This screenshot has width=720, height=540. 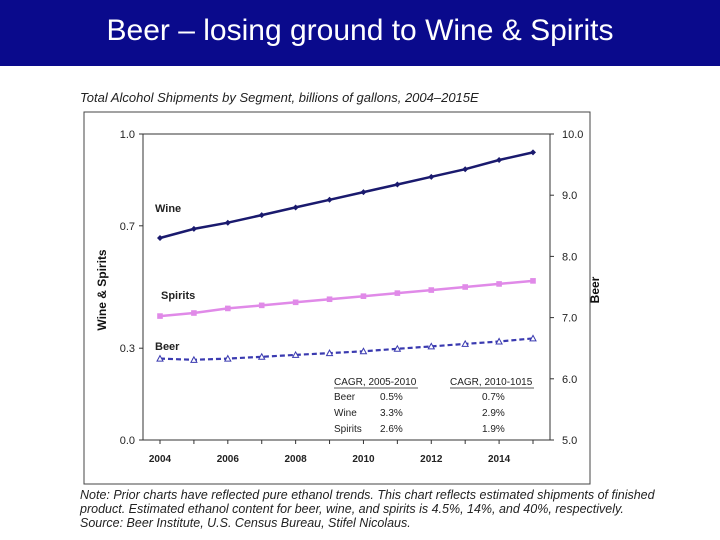 I want to click on slide-title: Beer – losing ground to Wine & Spirits, so click(x=360, y=30).